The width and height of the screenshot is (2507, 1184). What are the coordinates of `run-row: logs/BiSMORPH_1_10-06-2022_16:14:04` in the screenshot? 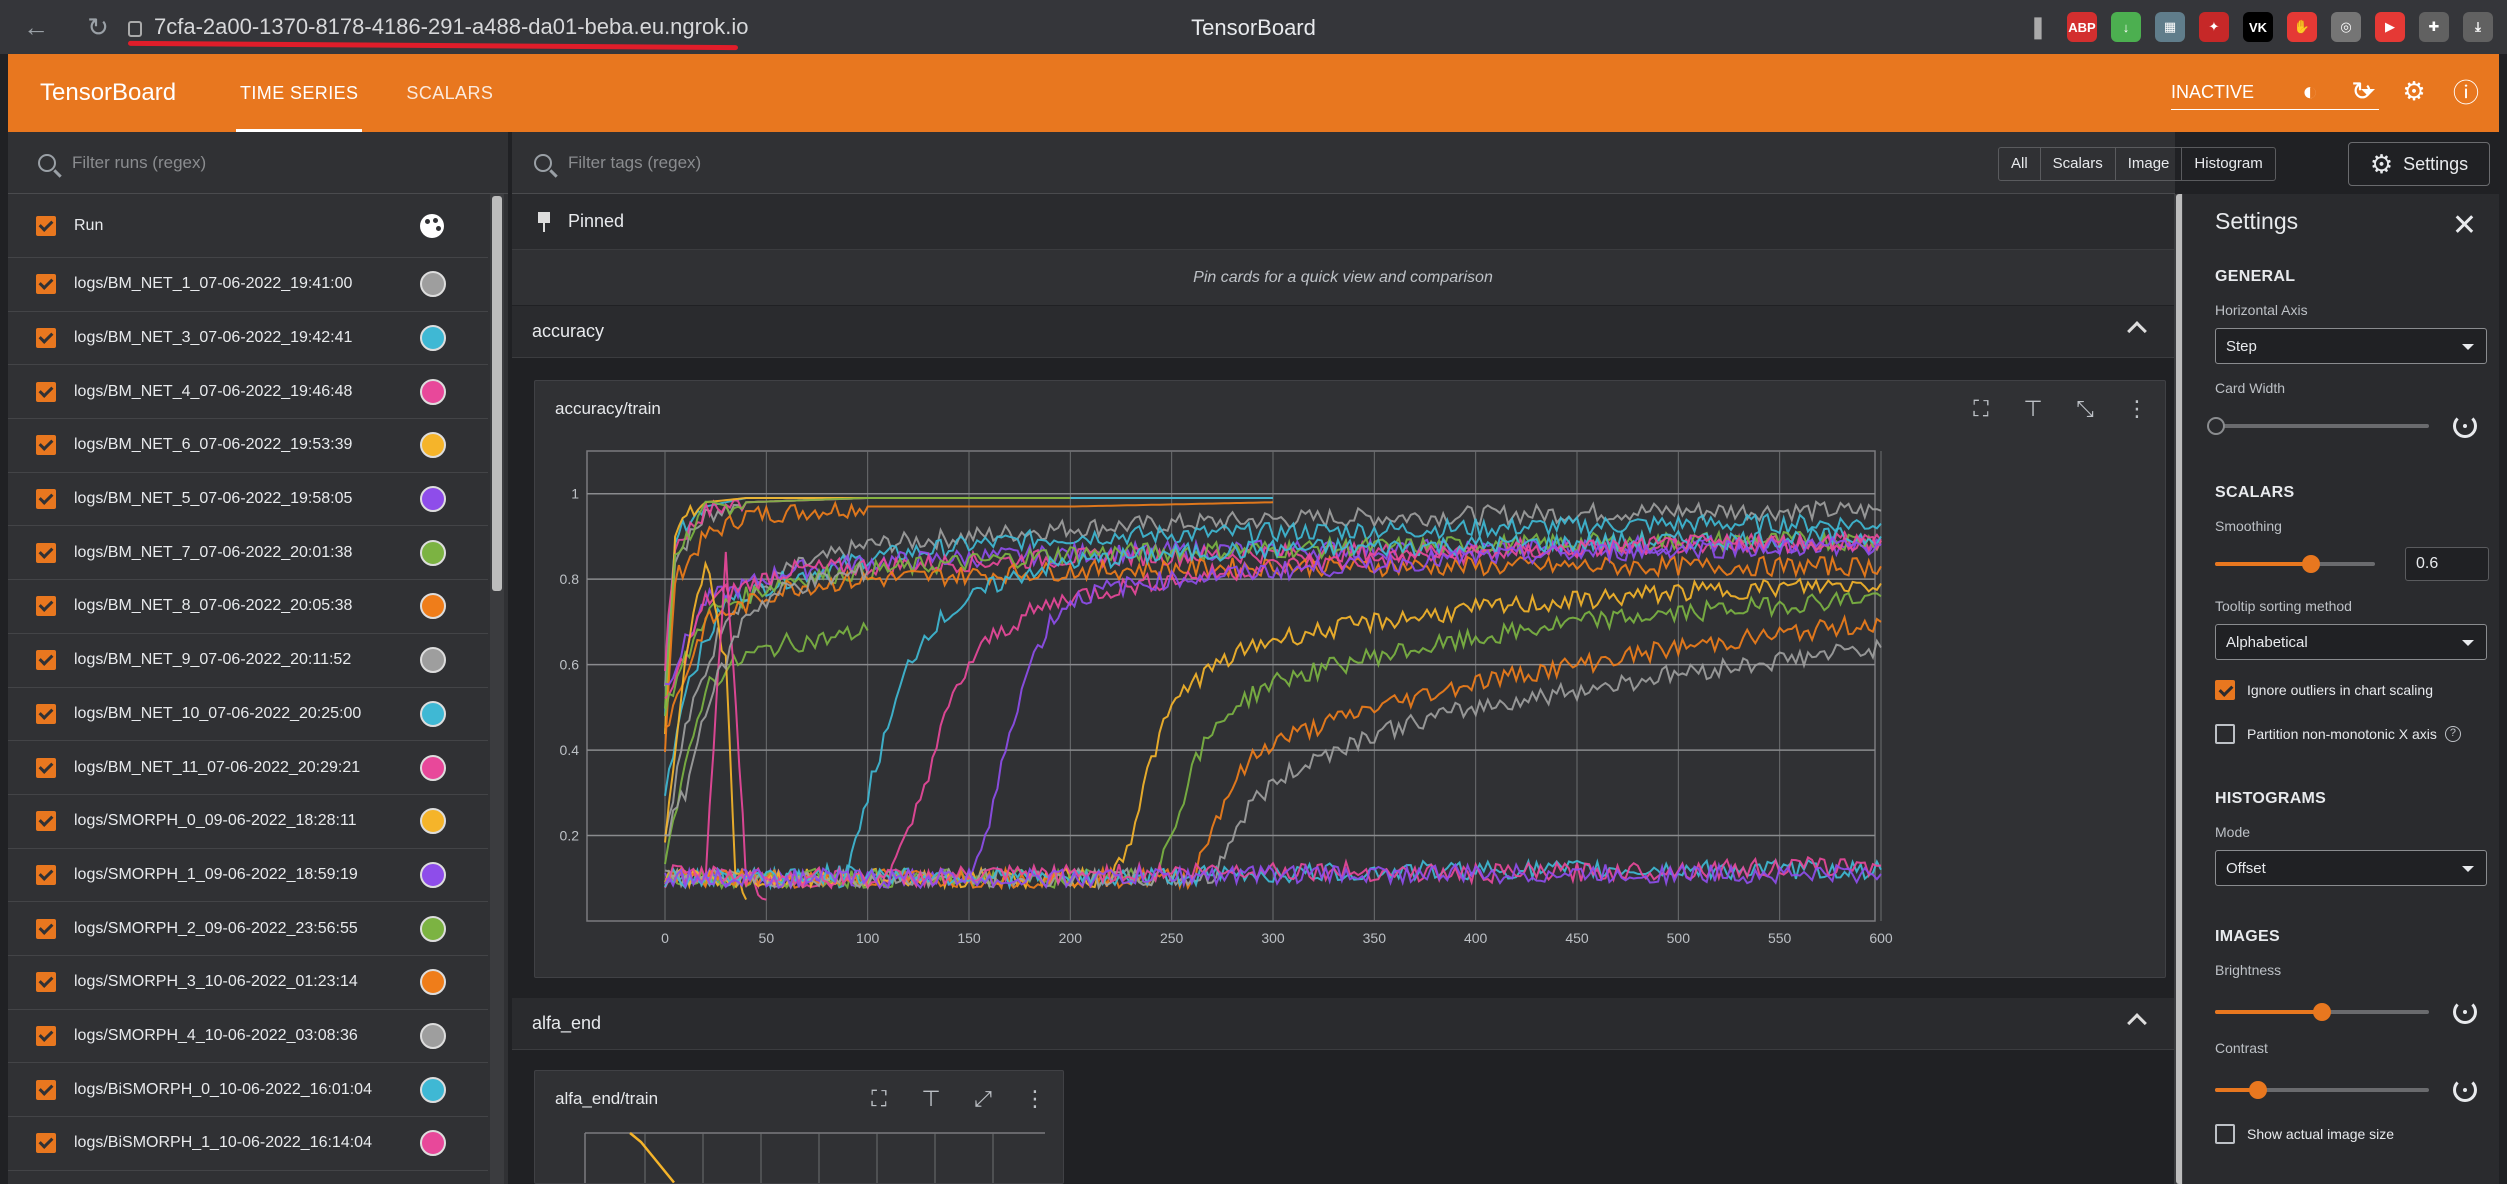 It's located at (248, 1144).